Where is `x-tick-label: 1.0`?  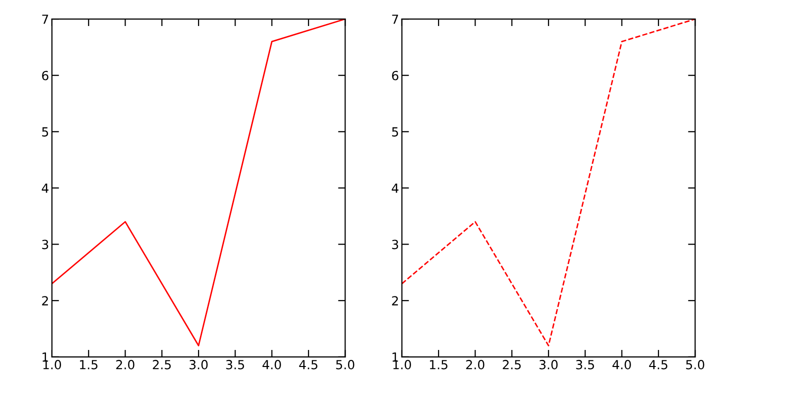 x-tick-label: 1.0 is located at coordinates (402, 365).